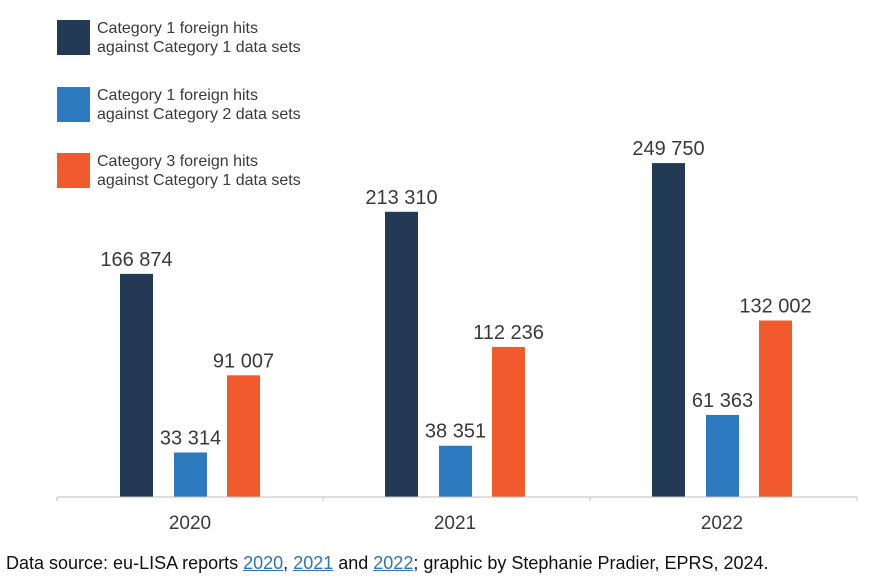  What do you see at coordinates (401, 198) in the screenshot?
I see `value-label-2021-series-1: 213 310` at bounding box center [401, 198].